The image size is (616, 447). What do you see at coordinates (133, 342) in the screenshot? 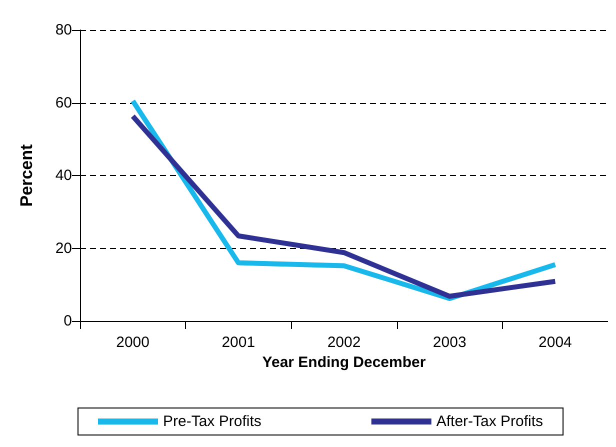
I see `x-tick-label: 2000` at bounding box center [133, 342].